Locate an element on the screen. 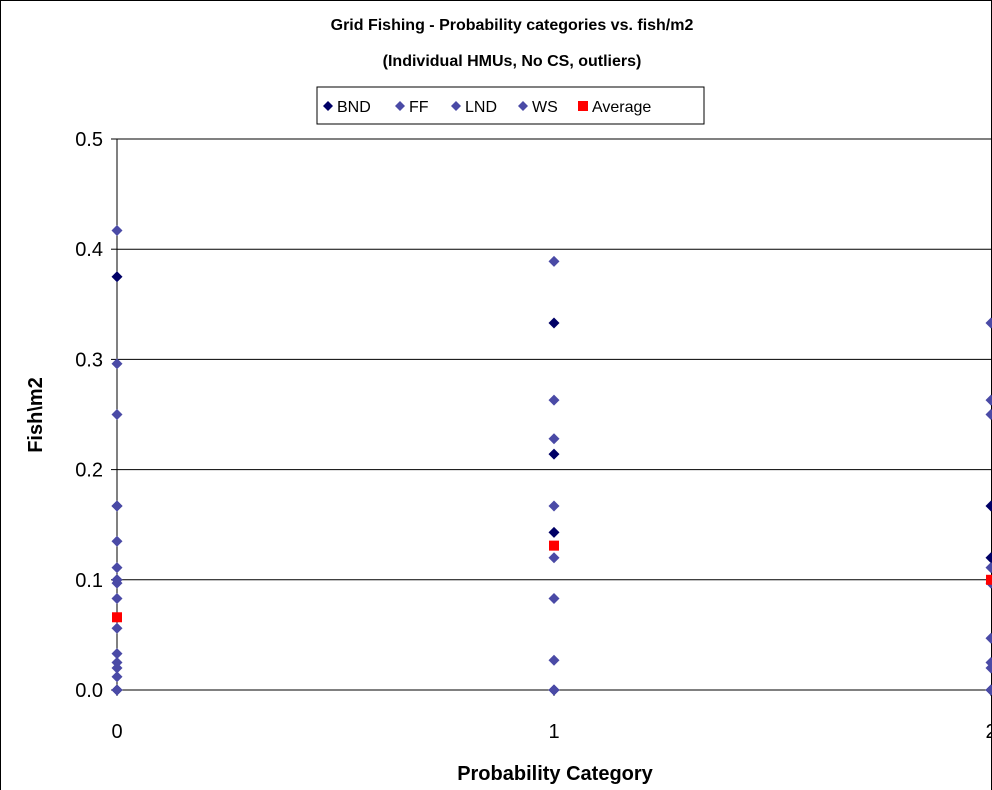  legend-swatch-lnd is located at coordinates (456, 106).